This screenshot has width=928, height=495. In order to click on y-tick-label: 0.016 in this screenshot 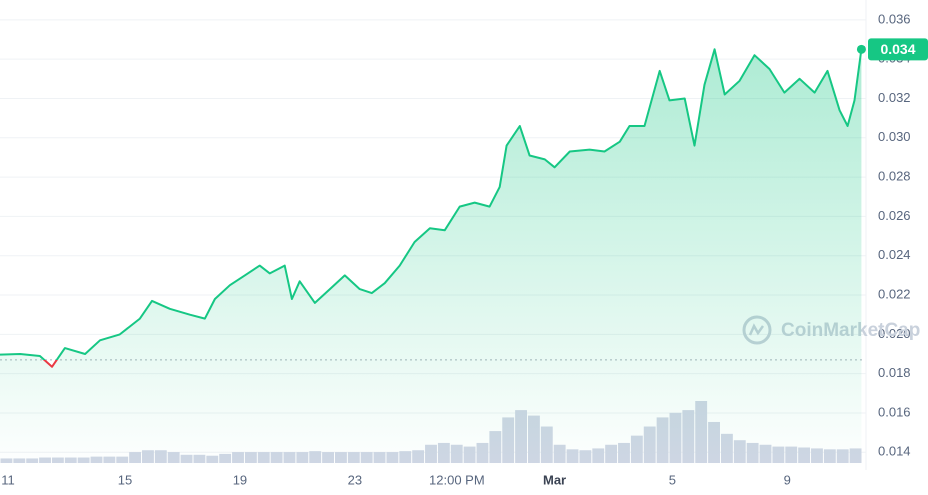, I will do `click(894, 411)`.